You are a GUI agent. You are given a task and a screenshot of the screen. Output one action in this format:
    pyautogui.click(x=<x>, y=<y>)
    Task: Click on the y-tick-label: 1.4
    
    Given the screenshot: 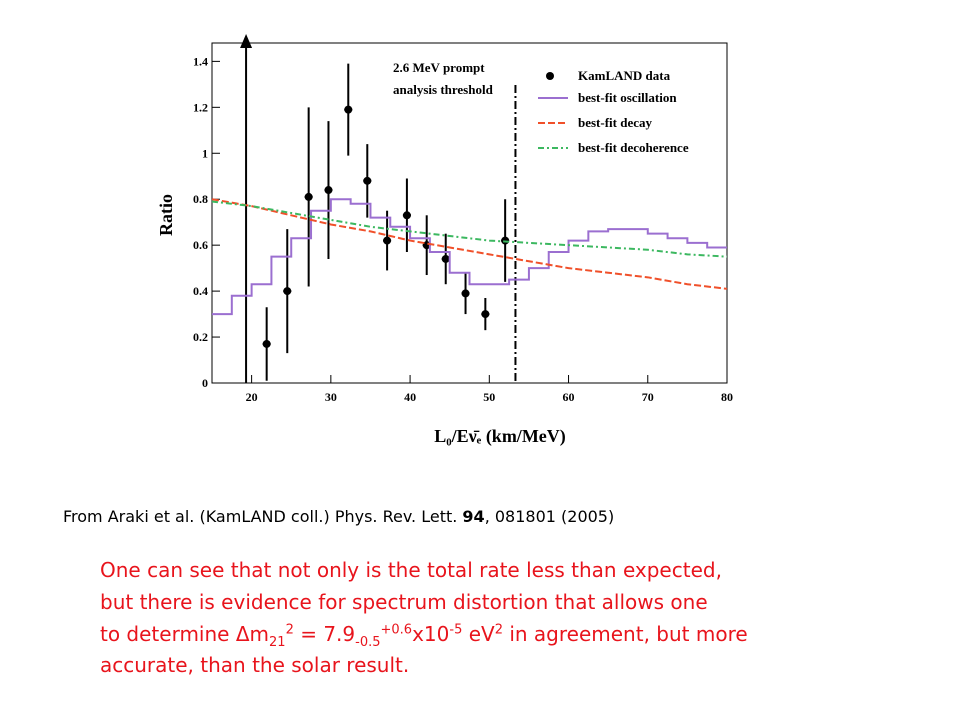 What is the action you would take?
    pyautogui.click(x=200, y=61)
    